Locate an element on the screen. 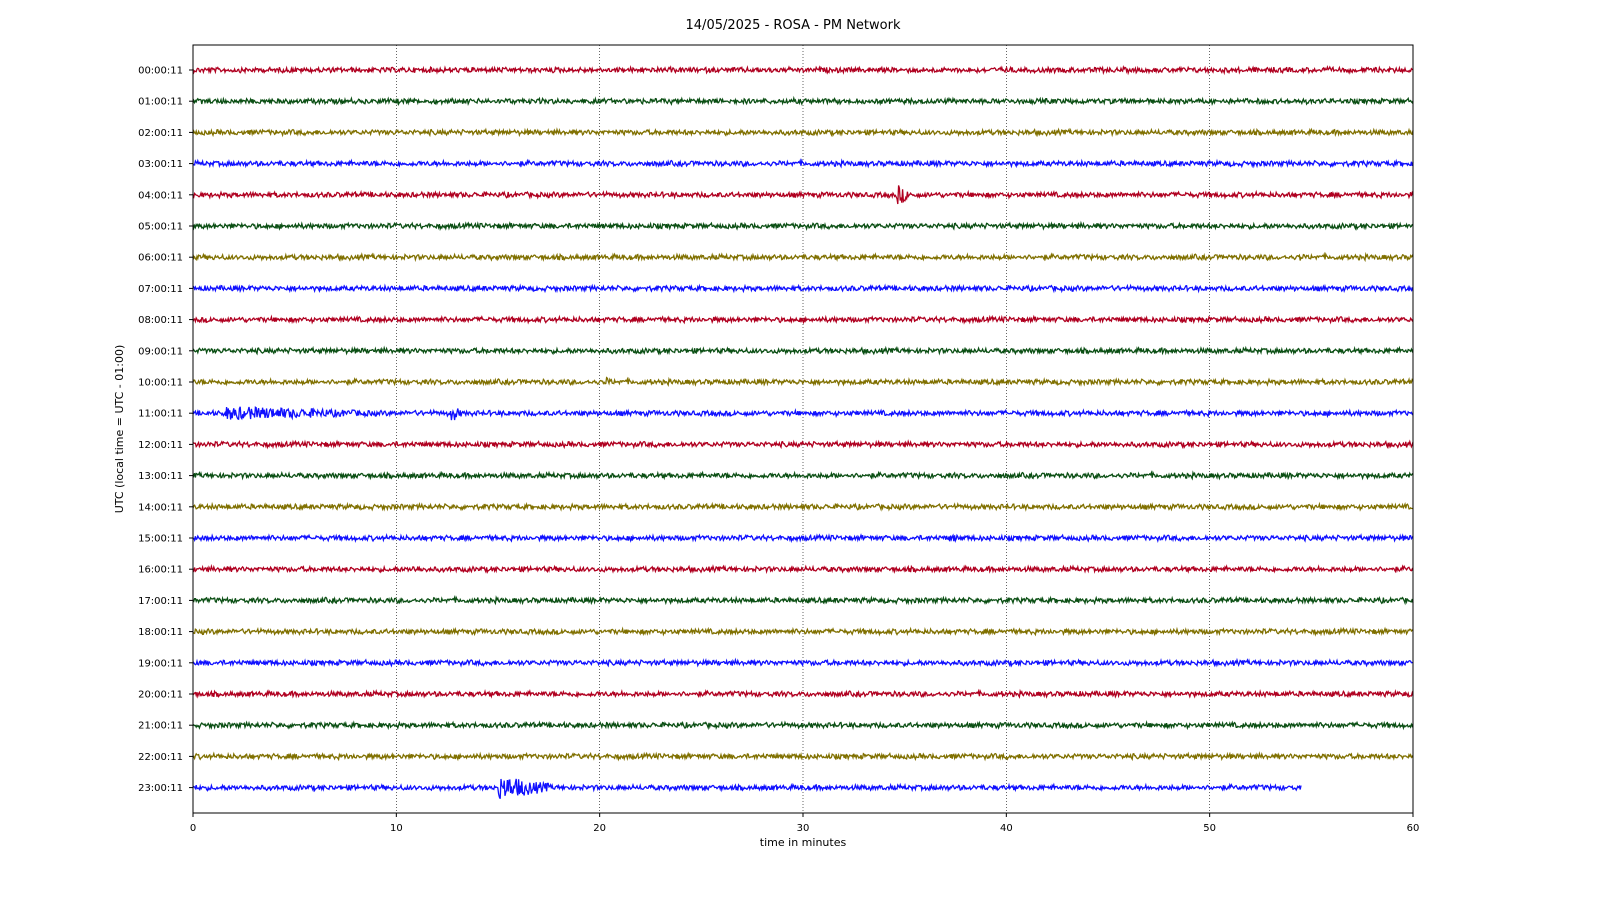  y-tick-label-23: 23:00:11 is located at coordinates (160, 788).